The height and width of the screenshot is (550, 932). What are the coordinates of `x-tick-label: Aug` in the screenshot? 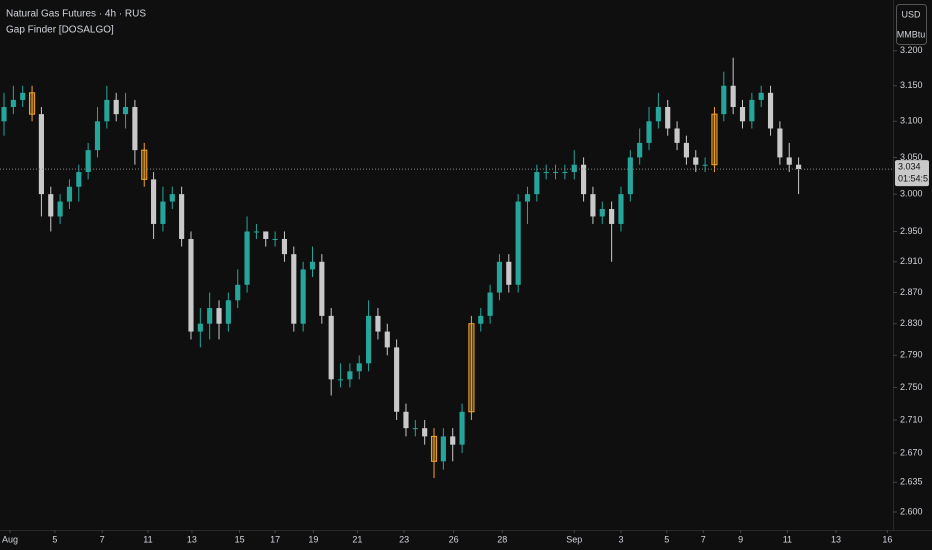 It's located at (10, 539).